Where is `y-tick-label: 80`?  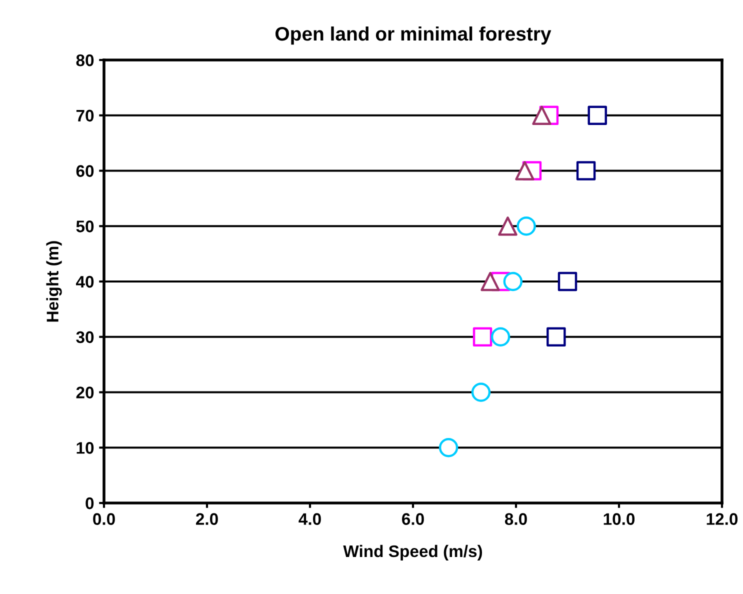 y-tick-label: 80 is located at coordinates (85, 60).